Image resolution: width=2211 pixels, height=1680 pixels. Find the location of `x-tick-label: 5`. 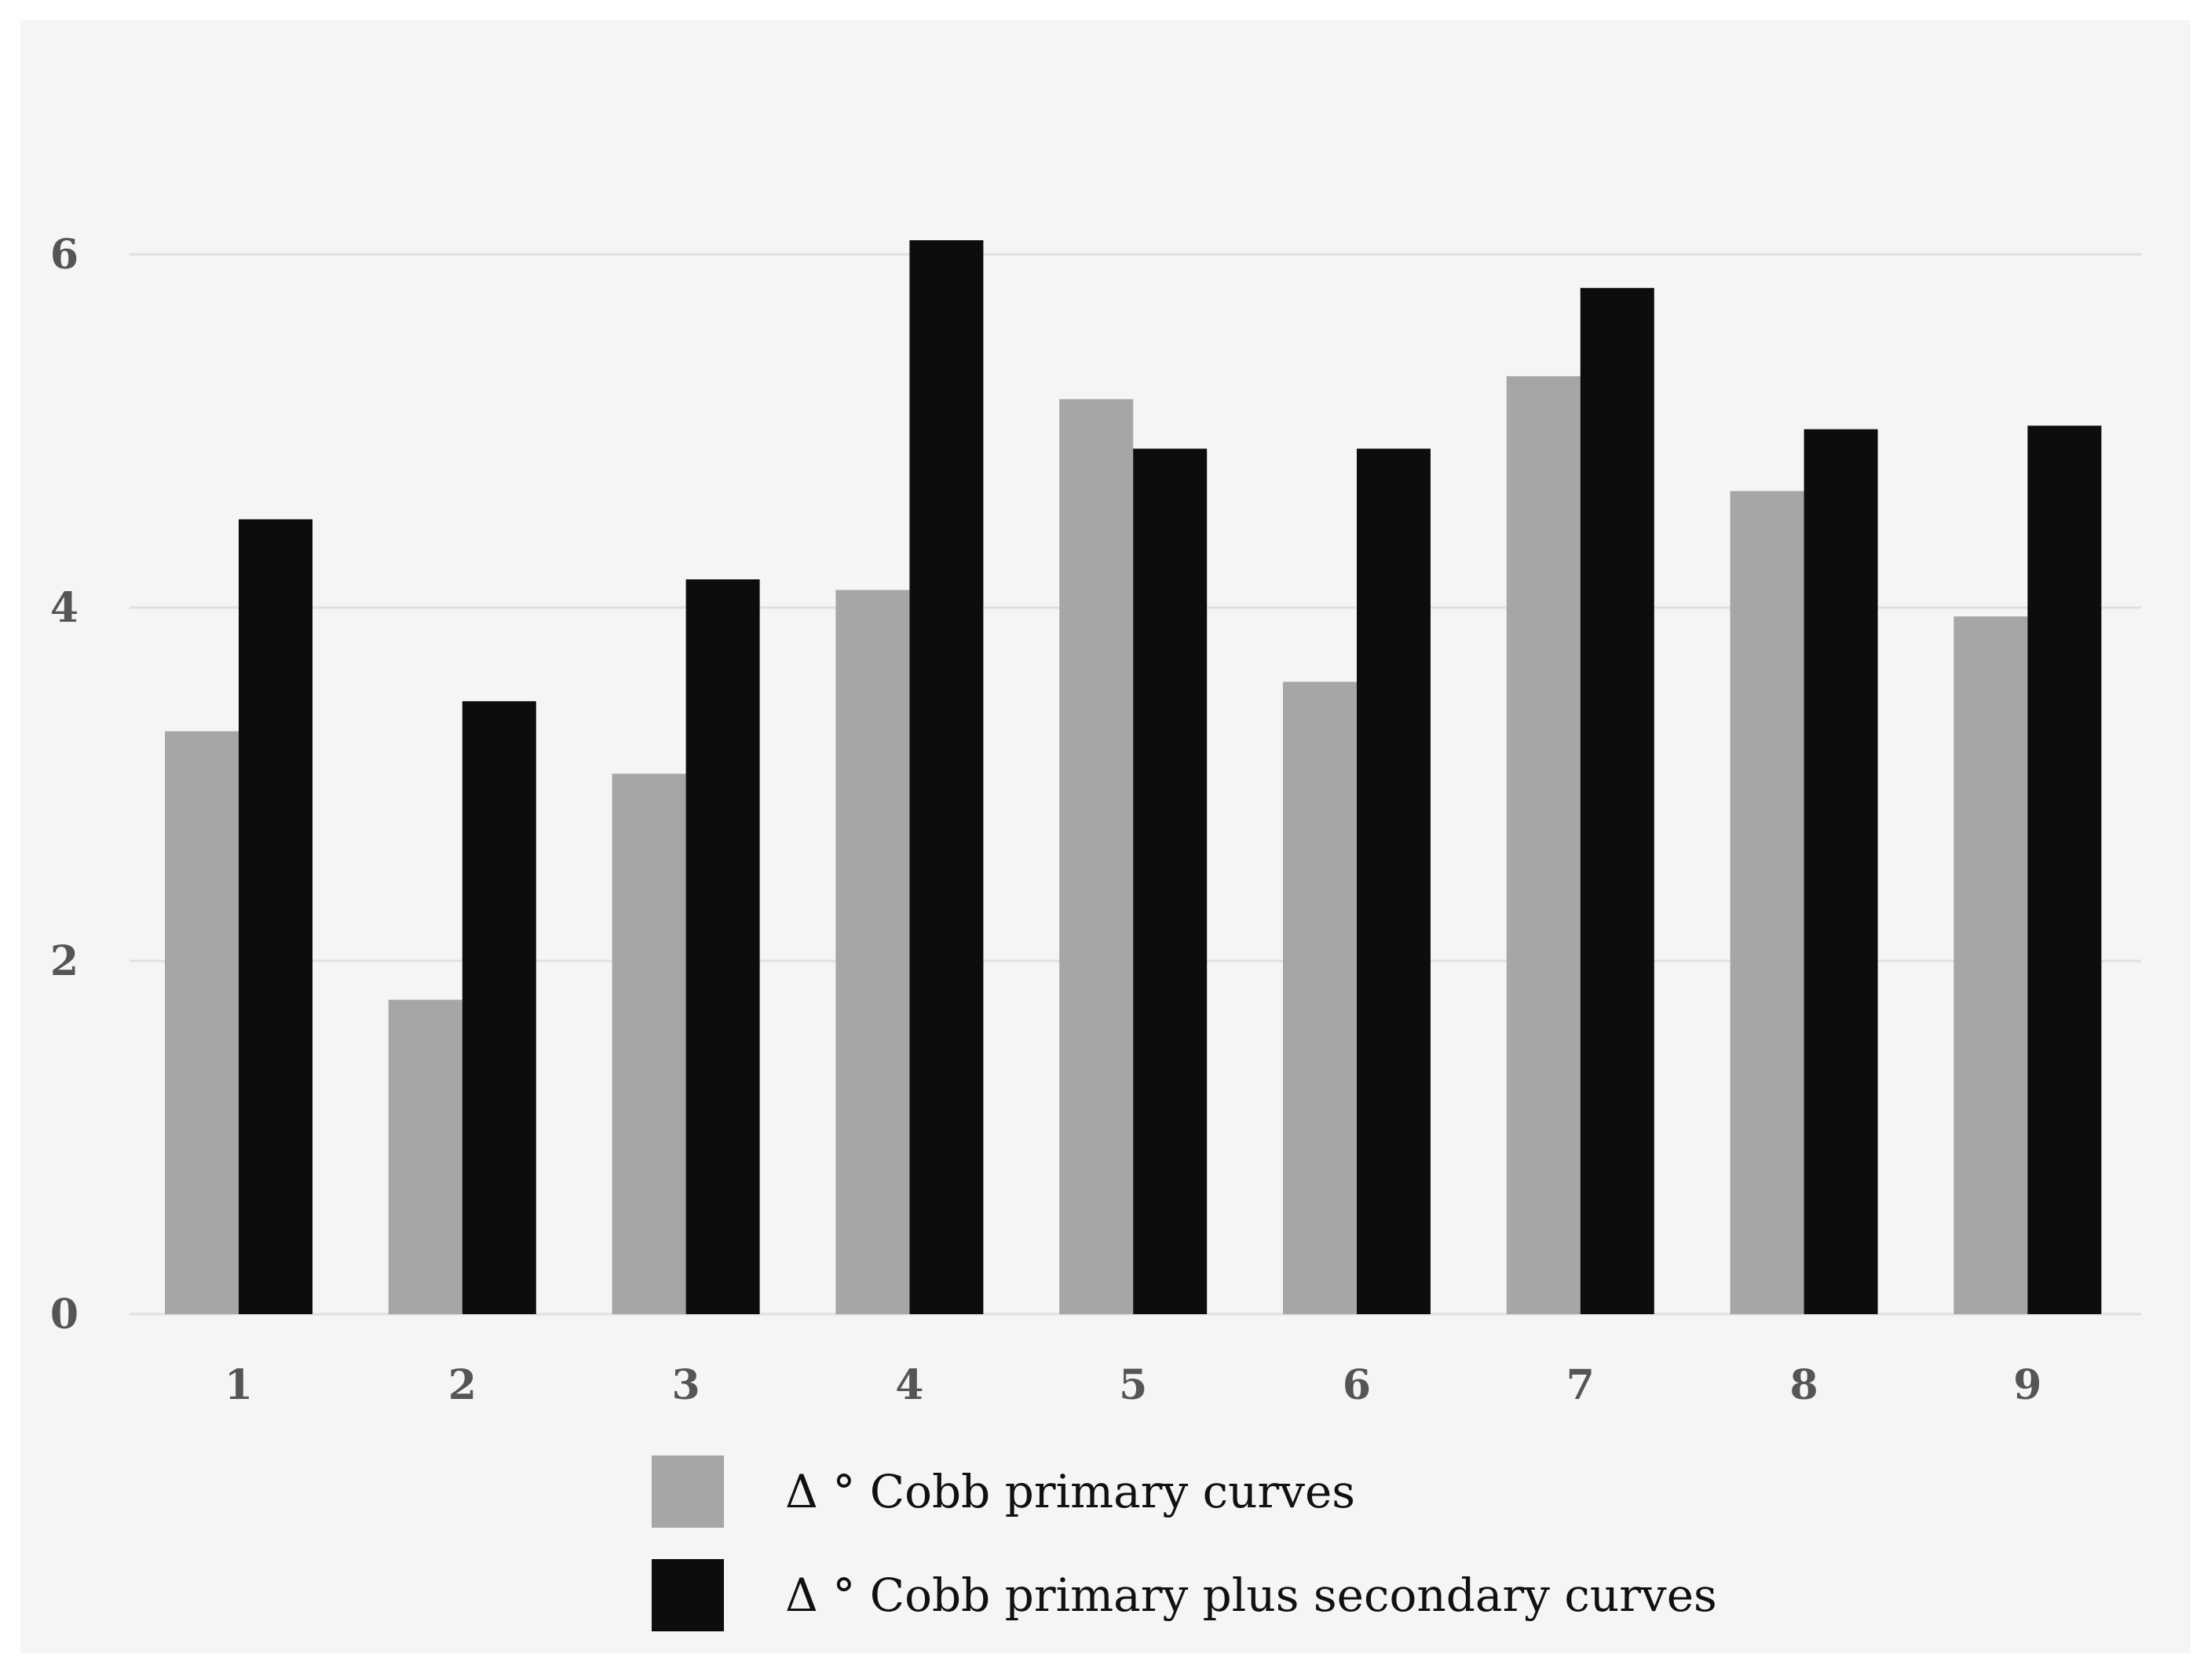

x-tick-label: 5 is located at coordinates (1133, 1385).